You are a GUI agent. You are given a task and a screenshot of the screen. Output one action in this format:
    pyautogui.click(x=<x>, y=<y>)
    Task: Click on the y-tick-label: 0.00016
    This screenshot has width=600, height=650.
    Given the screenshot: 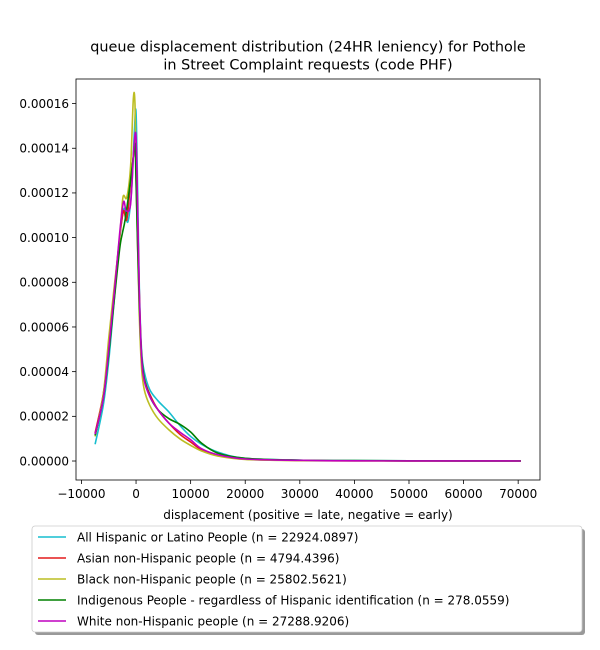 What is the action you would take?
    pyautogui.click(x=44, y=104)
    